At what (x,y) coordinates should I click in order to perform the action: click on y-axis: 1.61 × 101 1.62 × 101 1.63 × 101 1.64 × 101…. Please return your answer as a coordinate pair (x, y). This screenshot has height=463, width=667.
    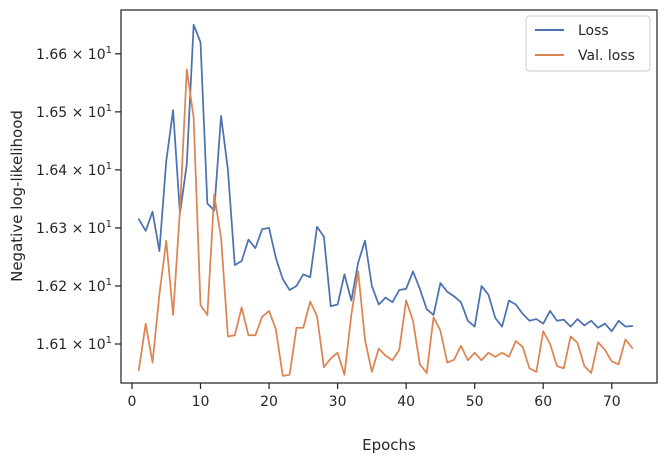
    Looking at the image, I should click on (78, 199).